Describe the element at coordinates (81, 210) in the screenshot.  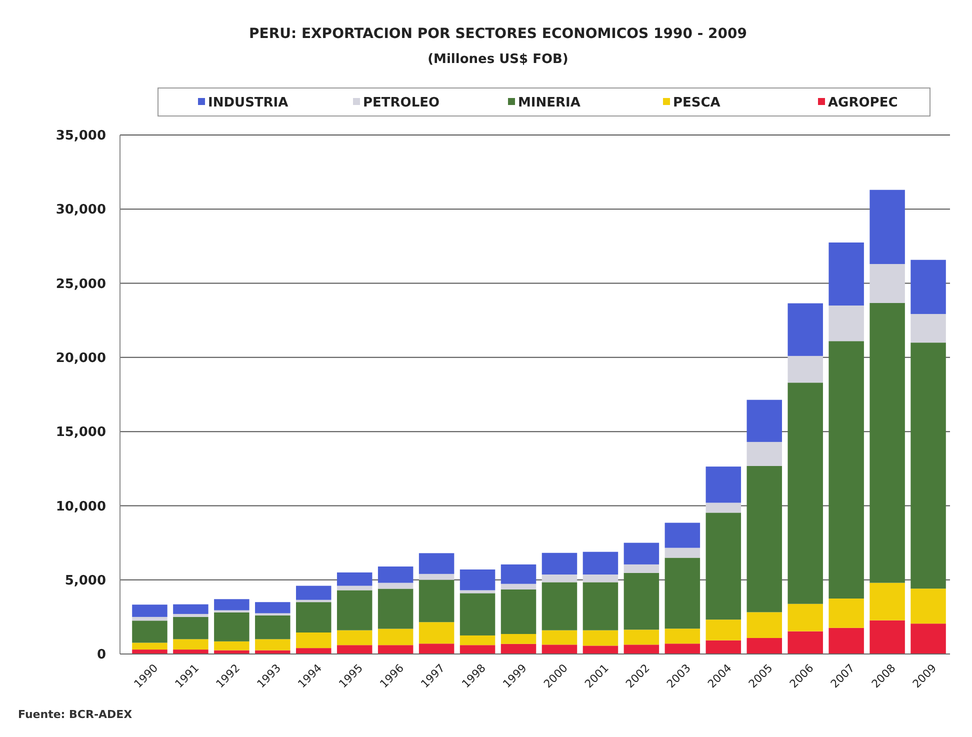
I see `y-tick-label: 30,000` at that location.